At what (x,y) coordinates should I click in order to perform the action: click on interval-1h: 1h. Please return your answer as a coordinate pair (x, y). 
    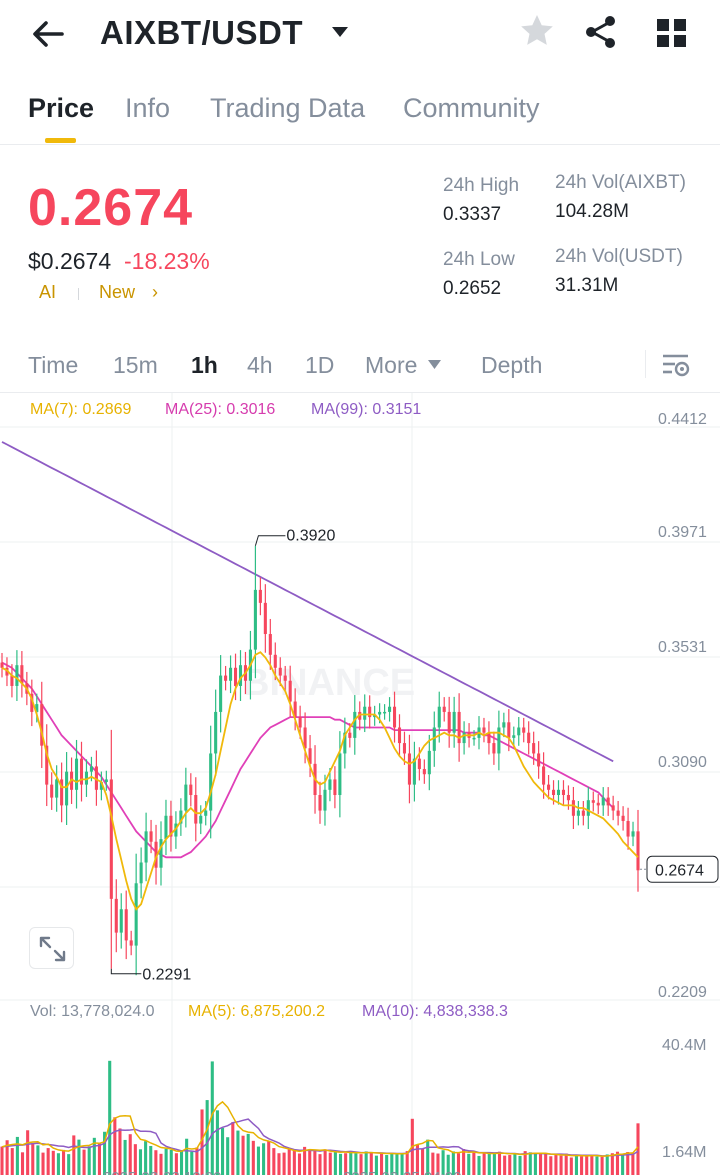
    Looking at the image, I should click on (204, 365).